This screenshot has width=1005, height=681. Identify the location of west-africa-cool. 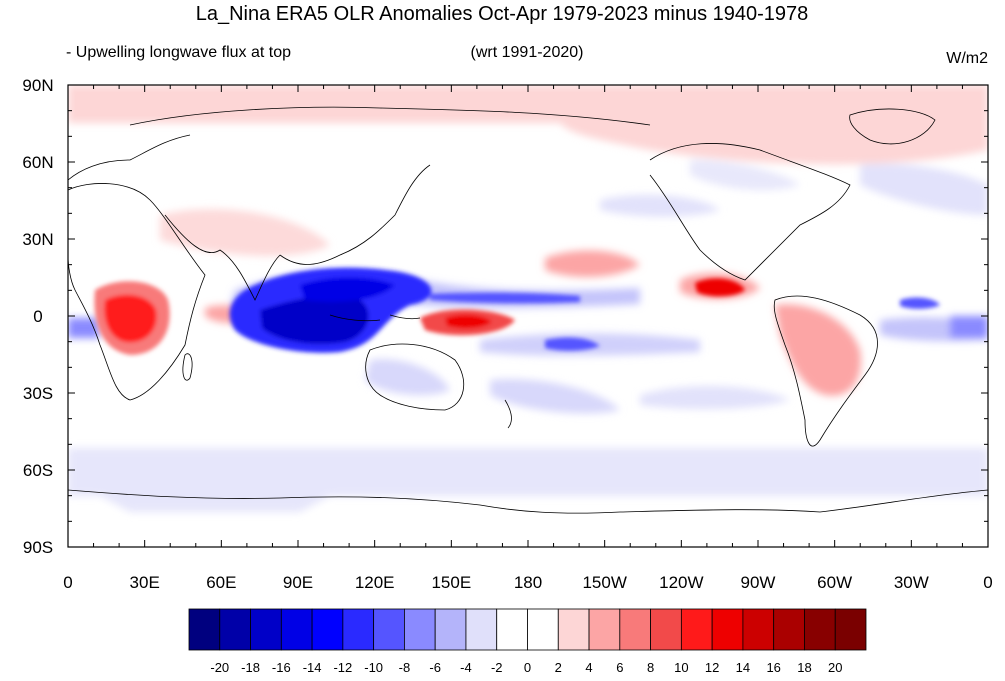
(84, 328).